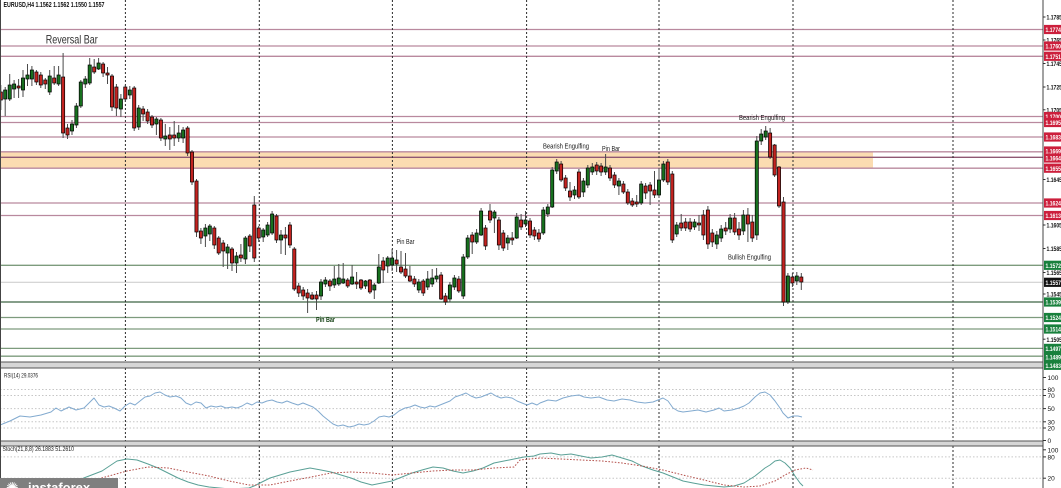 The width and height of the screenshot is (1061, 488). Describe the element at coordinates (1053, 159) in the screenshot. I see `svg-text: 1.1664` at that location.